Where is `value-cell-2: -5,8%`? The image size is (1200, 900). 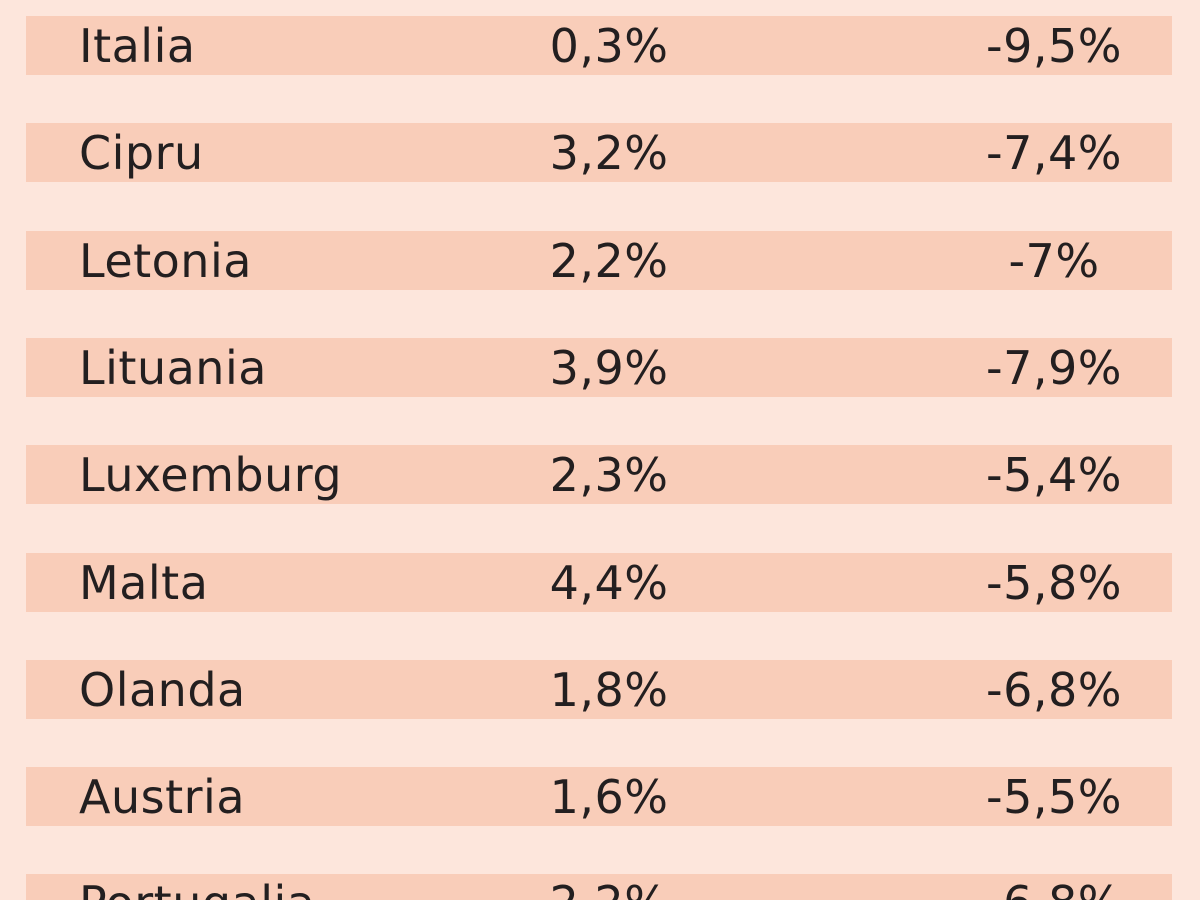 value-cell-2: -5,8% is located at coordinates (1054, 582).